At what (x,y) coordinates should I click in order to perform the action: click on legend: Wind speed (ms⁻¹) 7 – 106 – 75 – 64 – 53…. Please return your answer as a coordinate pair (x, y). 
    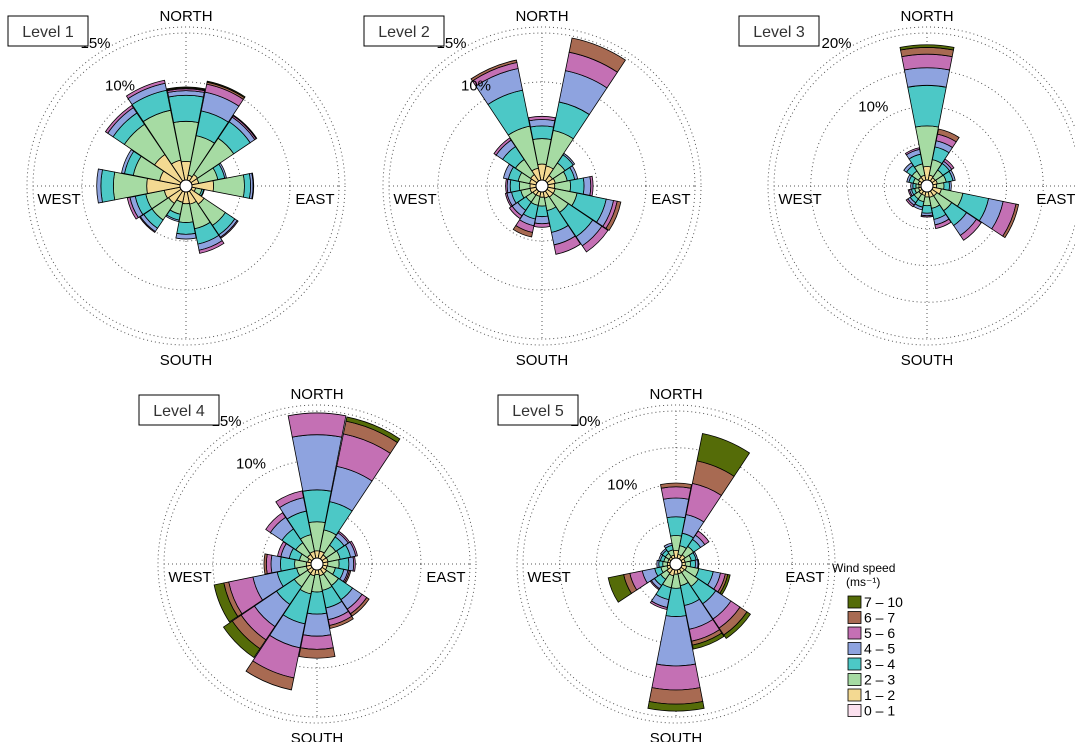
    Looking at the image, I should click on (867, 640).